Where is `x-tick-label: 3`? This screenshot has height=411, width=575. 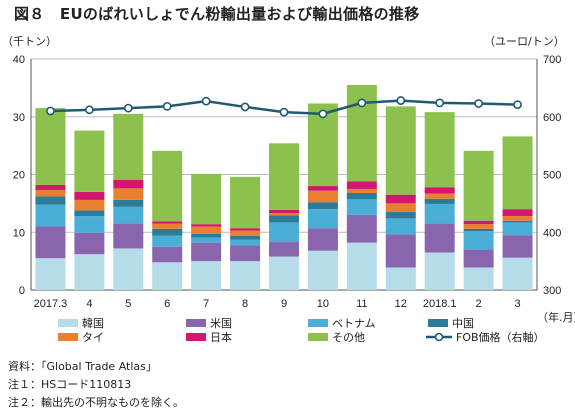
x-tick-label: 3 is located at coordinates (517, 304).